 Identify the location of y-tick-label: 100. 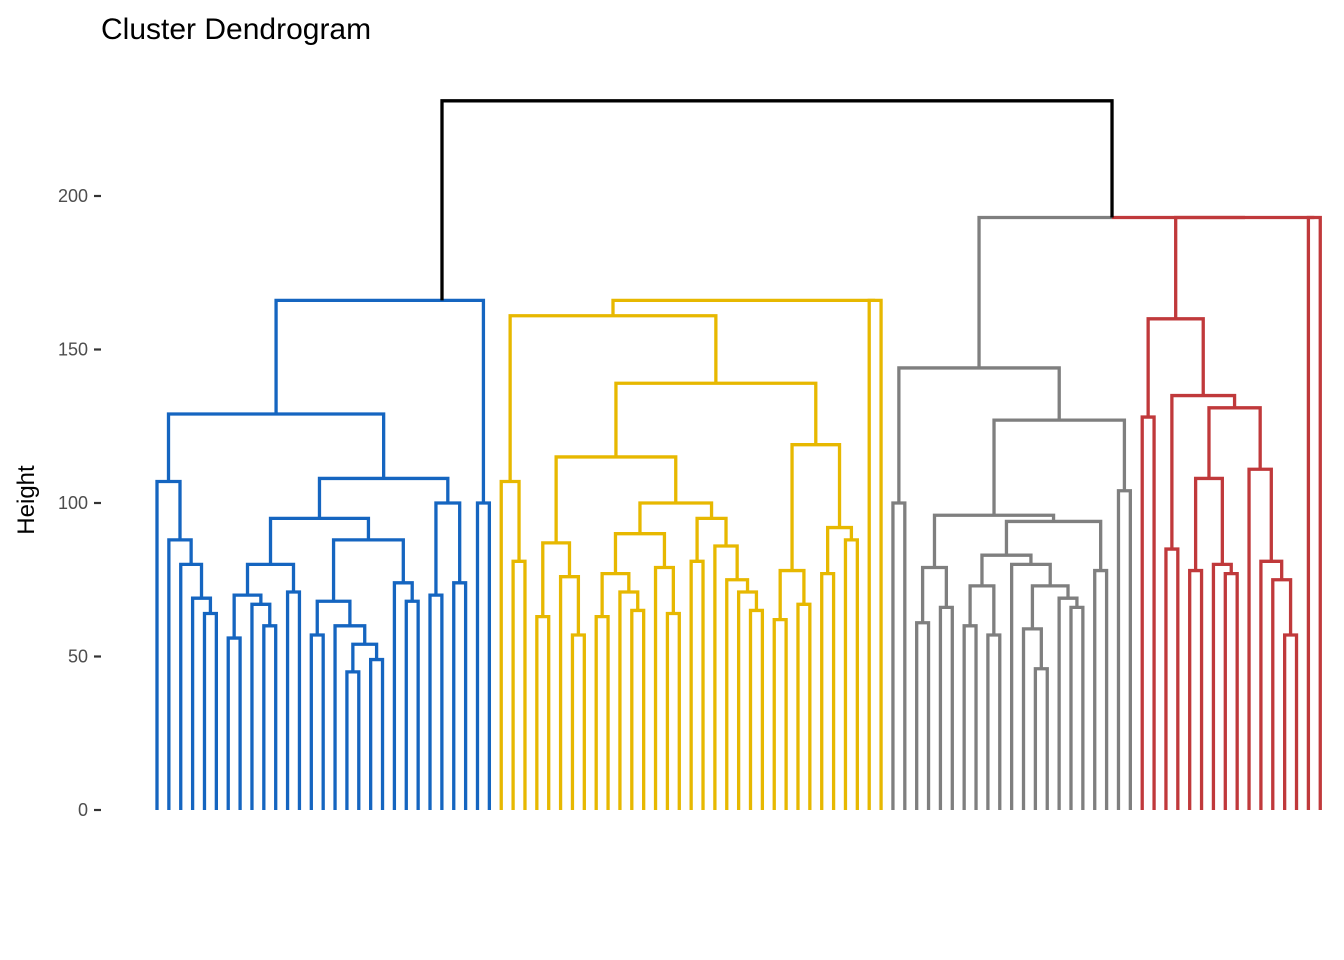
(73, 503).